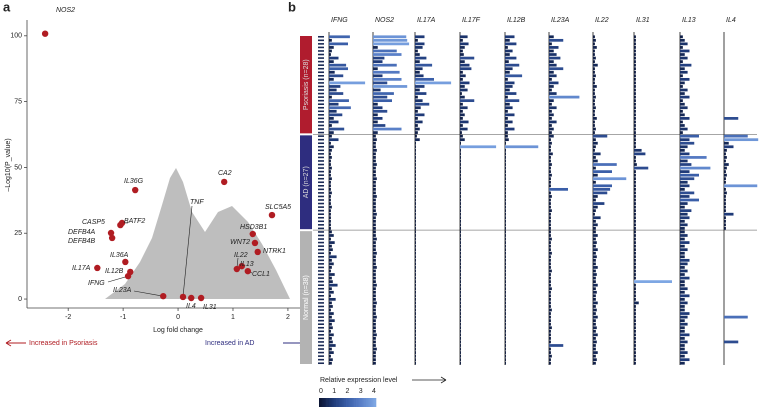  What do you see at coordinates (7, 7) in the screenshot?
I see `panel-letter: a` at bounding box center [7, 7].